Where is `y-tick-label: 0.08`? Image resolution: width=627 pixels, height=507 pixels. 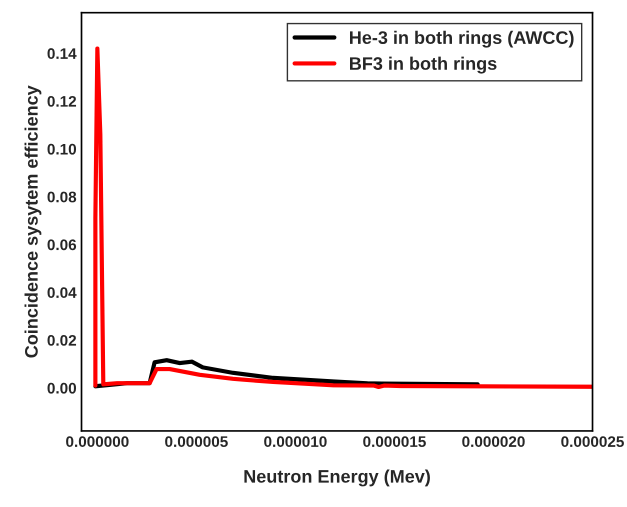
y-tick-label: 0.08 is located at coordinates (62, 197).